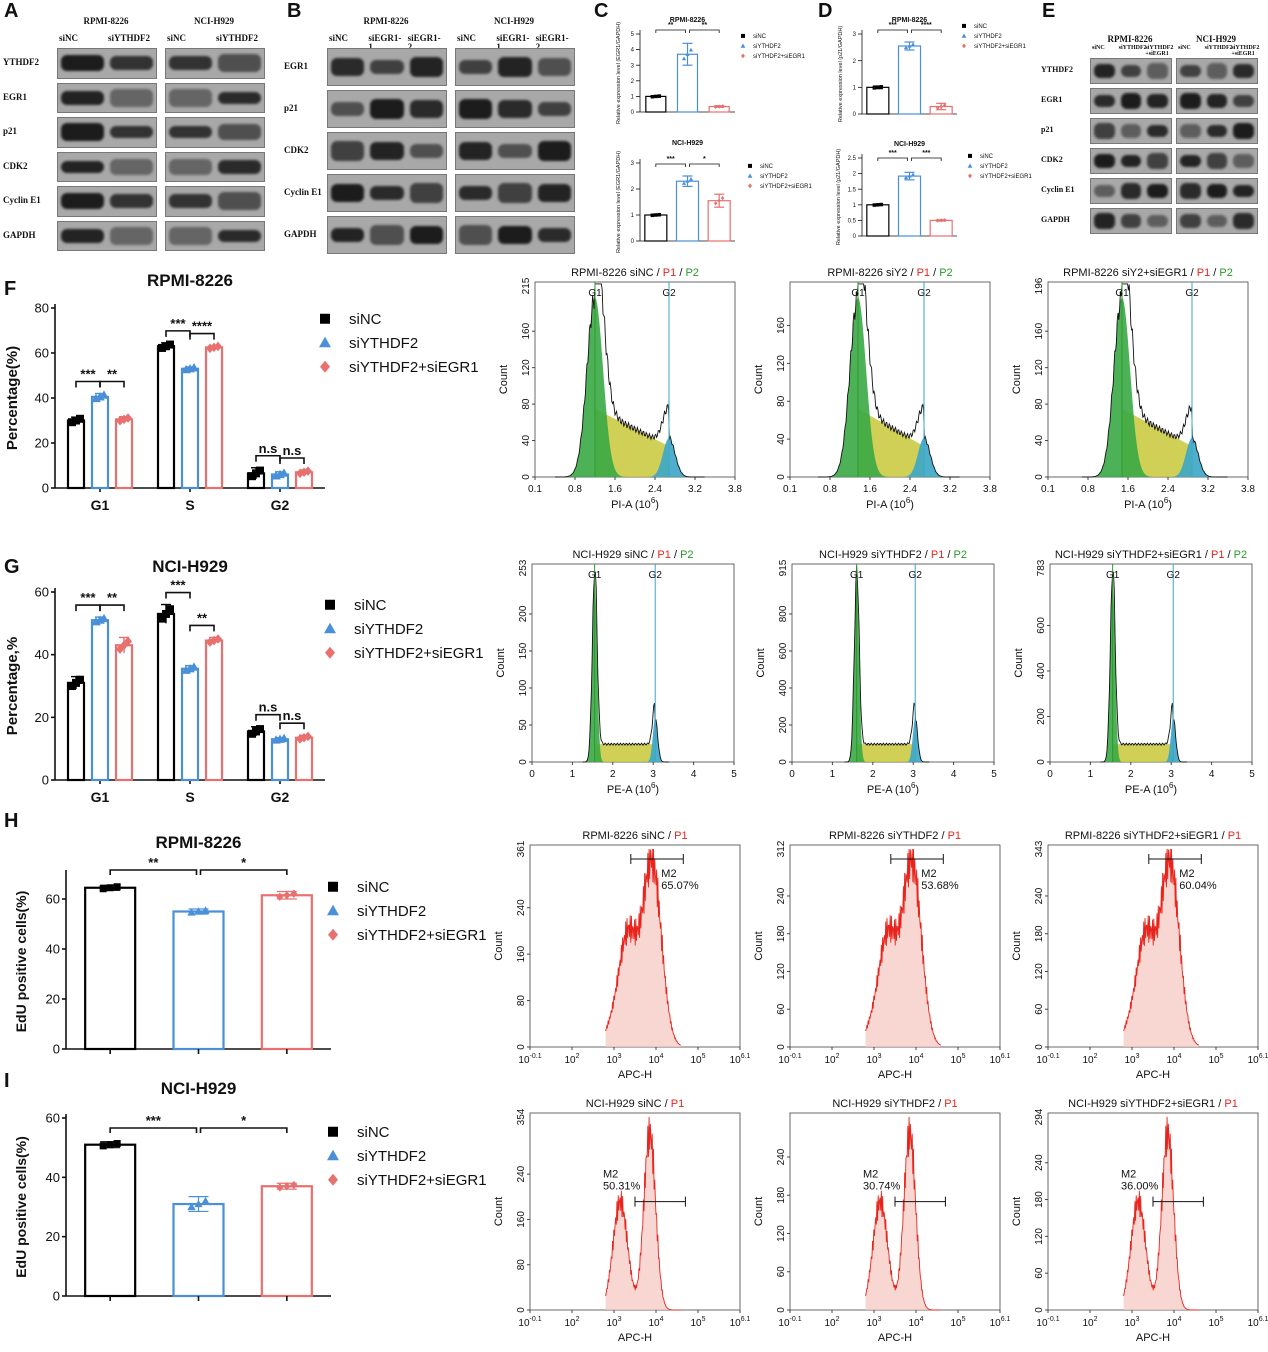 The image size is (1268, 1352). What do you see at coordinates (643, 1213) in the screenshot?
I see `histogram-line` at bounding box center [643, 1213].